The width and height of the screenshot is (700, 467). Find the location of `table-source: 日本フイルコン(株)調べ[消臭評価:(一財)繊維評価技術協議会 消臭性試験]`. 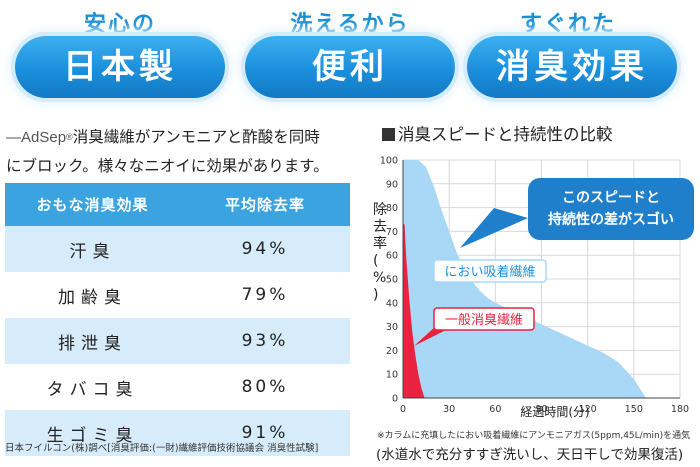

table-source: 日本フイルコン(株)調べ[消臭評価:(一財)繊維評価技術協議会 消臭性試験] is located at coordinates (162, 448).